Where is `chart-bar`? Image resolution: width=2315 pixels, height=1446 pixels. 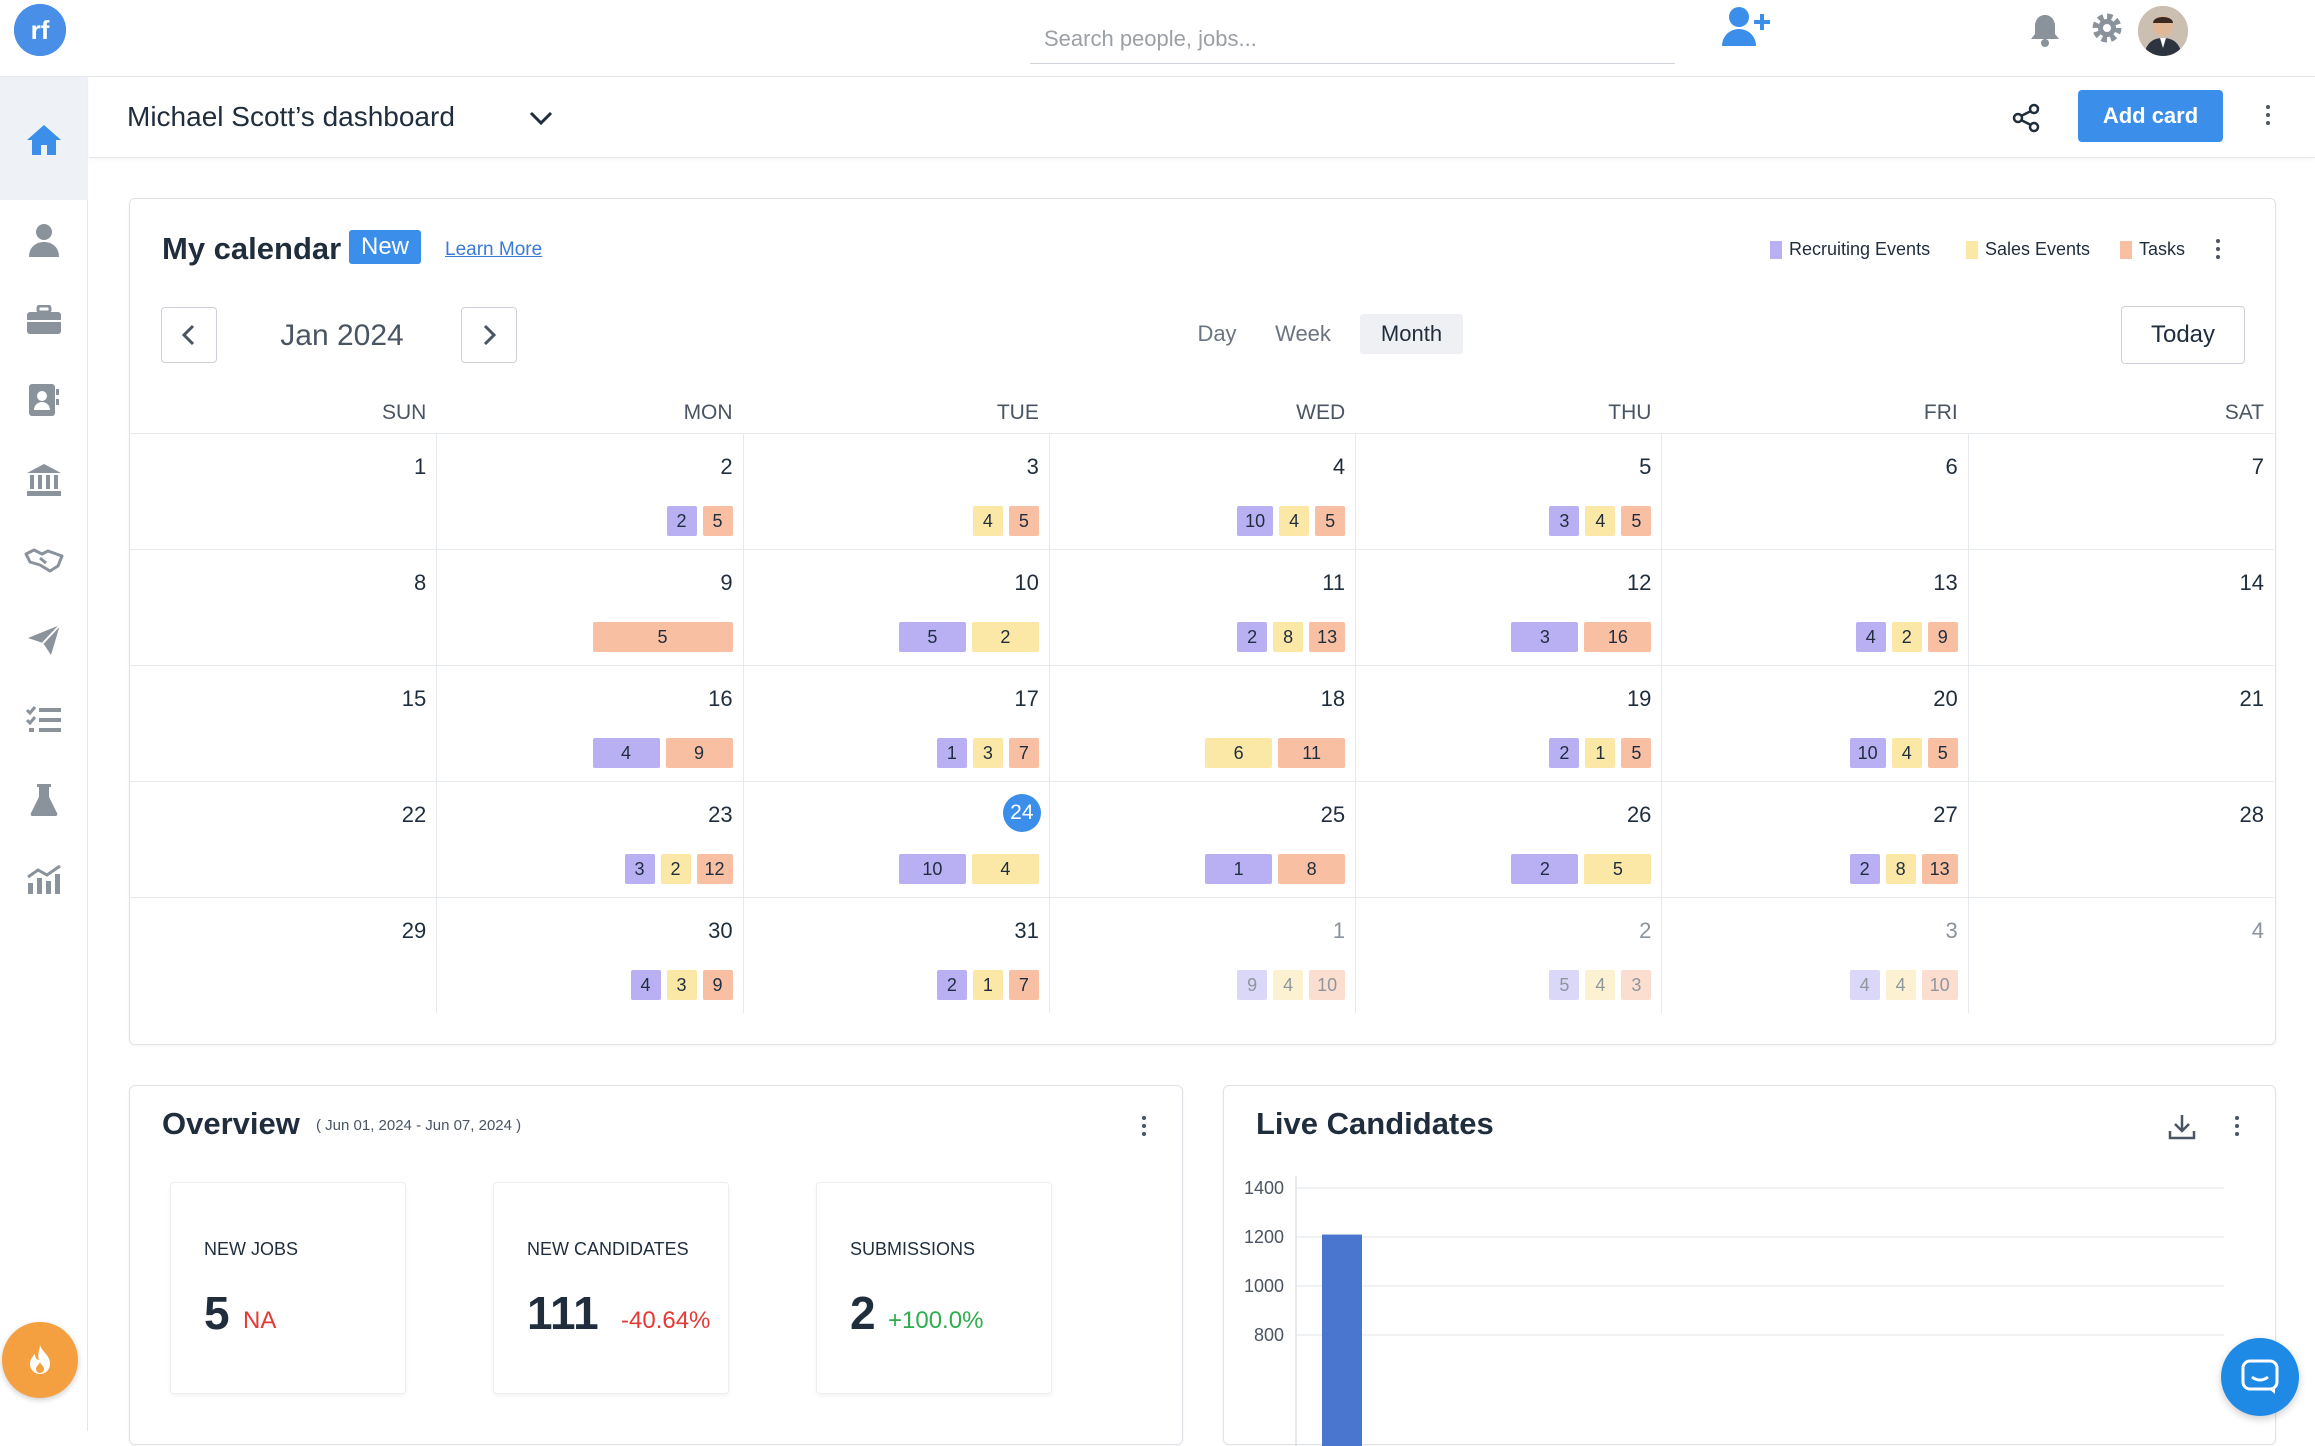 chart-bar is located at coordinates (1342, 1340).